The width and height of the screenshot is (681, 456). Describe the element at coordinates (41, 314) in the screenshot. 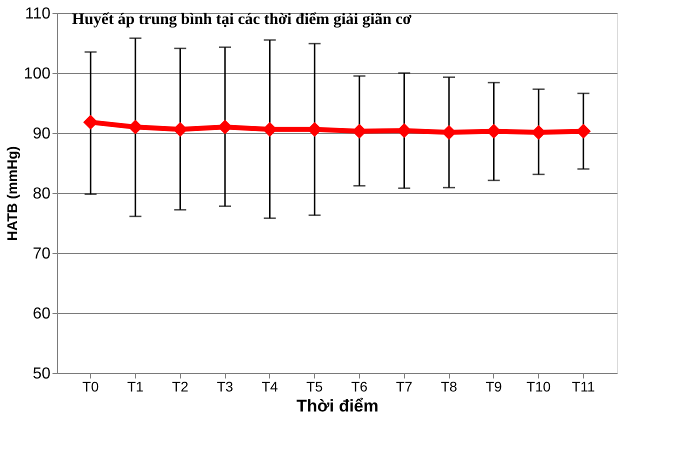

I see `y-tick-label: 60` at that location.